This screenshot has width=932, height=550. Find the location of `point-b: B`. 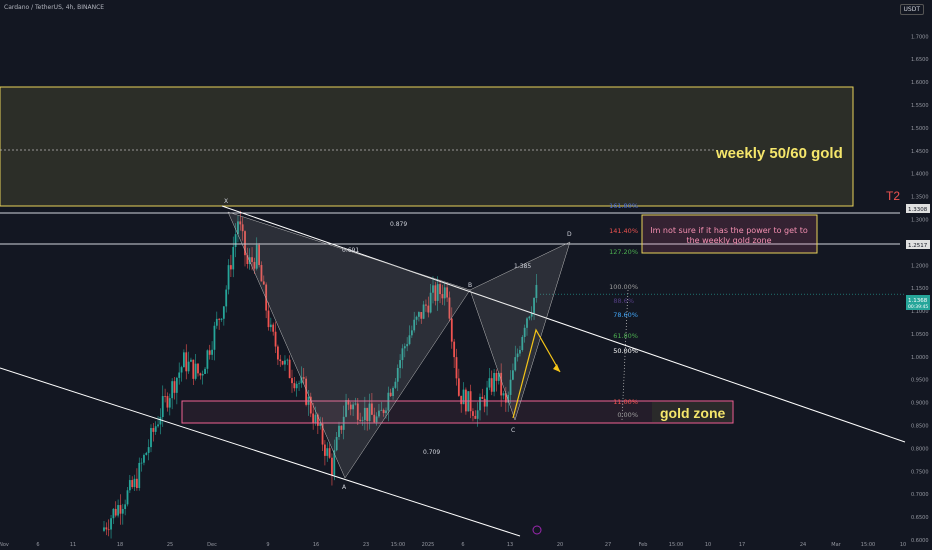

point-b: B is located at coordinates (470, 285).